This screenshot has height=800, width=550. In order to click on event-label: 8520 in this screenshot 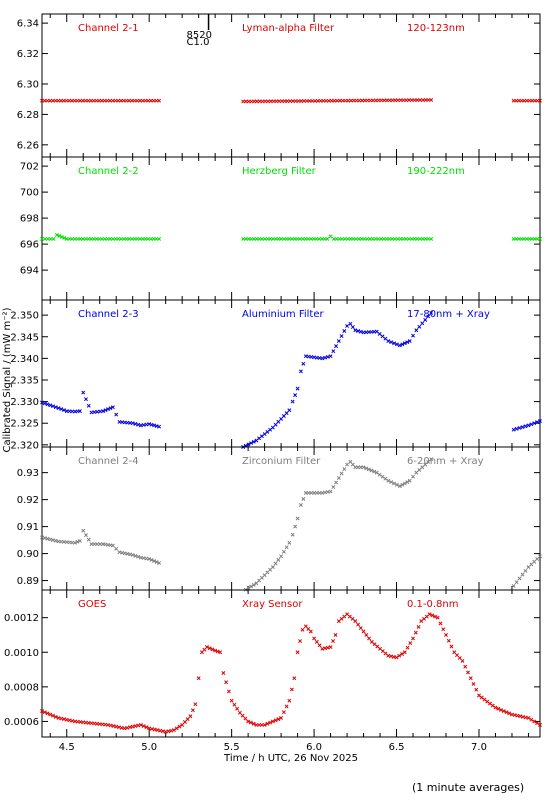, I will do `click(199, 35)`.